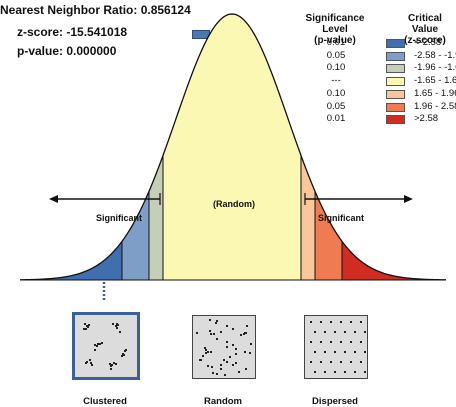  Describe the element at coordinates (341, 218) in the screenshot. I see `right-significant-label: Significant` at that location.